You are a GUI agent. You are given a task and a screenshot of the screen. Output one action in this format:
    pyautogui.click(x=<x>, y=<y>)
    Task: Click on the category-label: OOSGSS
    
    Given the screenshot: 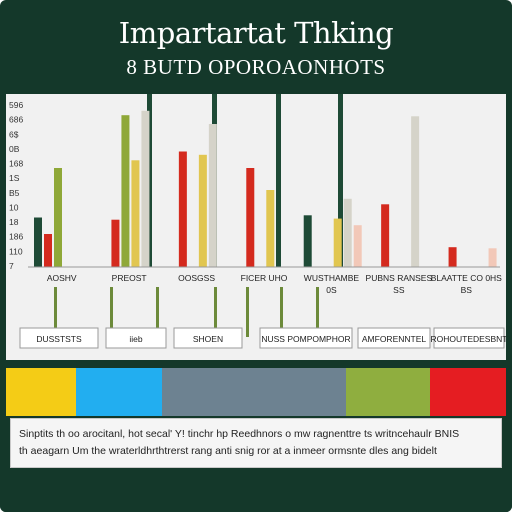 What is the action you would take?
    pyautogui.click(x=196, y=278)
    